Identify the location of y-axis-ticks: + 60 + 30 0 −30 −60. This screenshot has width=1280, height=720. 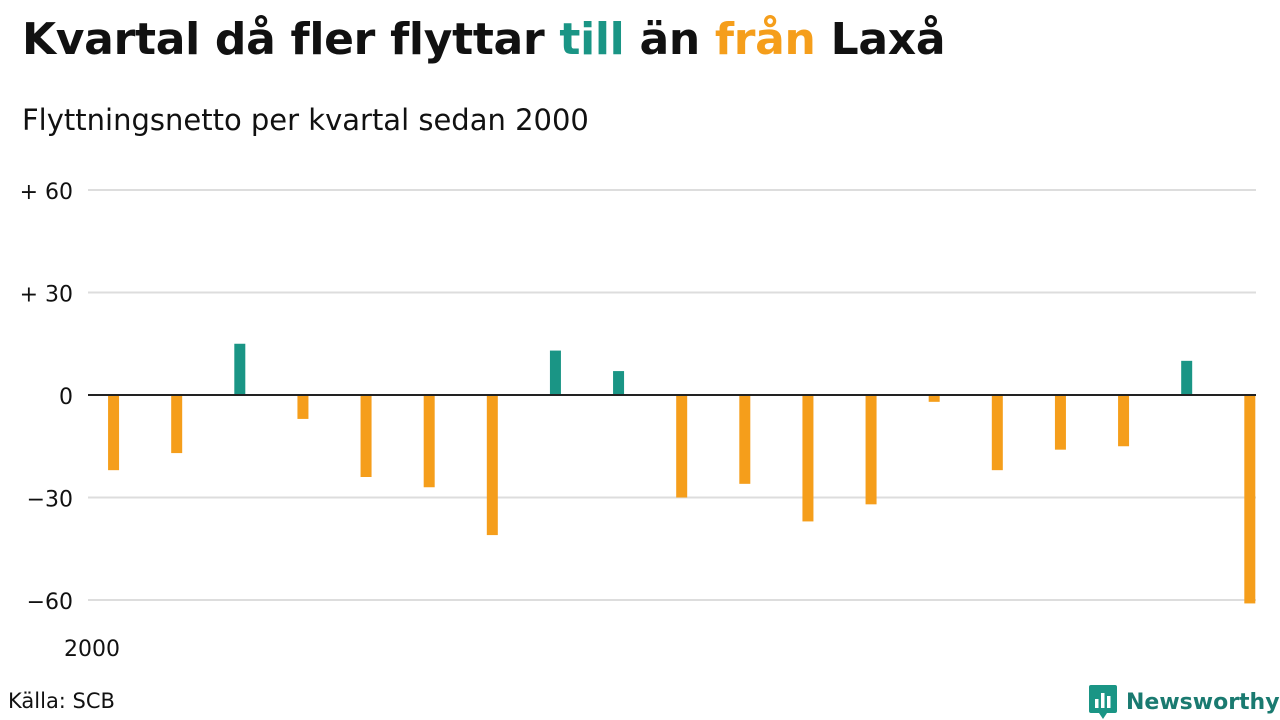
(46, 397).